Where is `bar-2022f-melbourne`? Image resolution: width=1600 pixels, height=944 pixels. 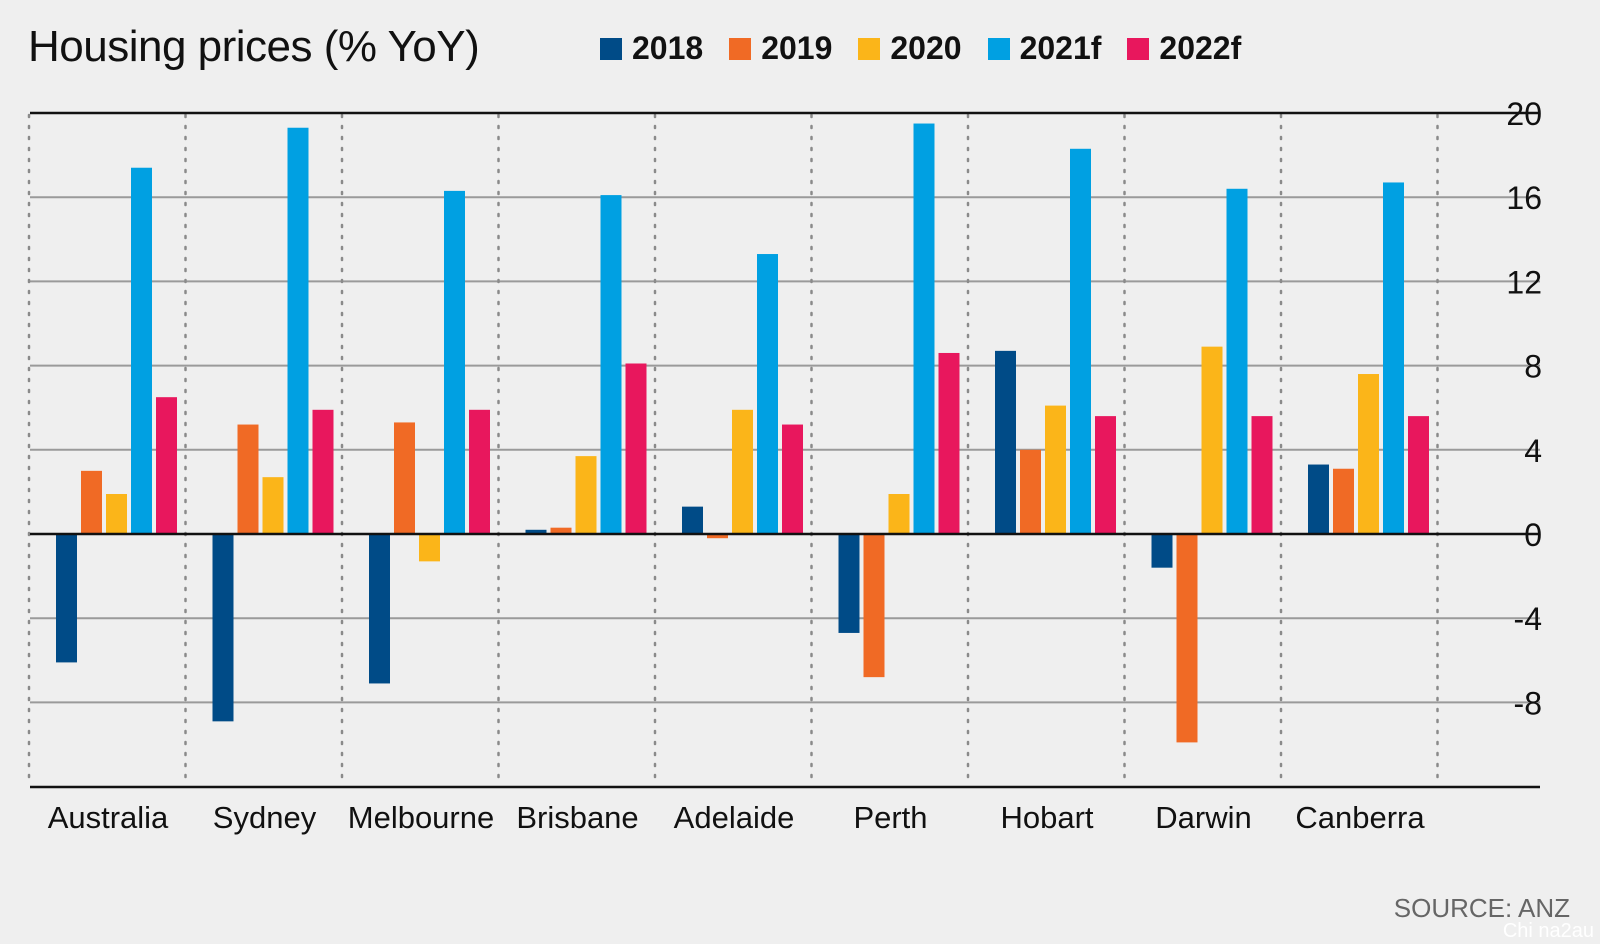 bar-2022f-melbourne is located at coordinates (479, 471).